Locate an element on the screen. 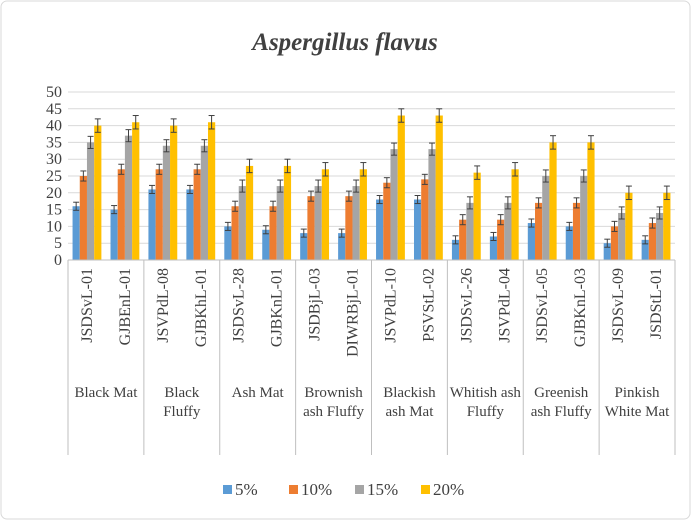 The width and height of the screenshot is (691, 520). x-tick-label: JSDSvL-26 is located at coordinates (466, 305).